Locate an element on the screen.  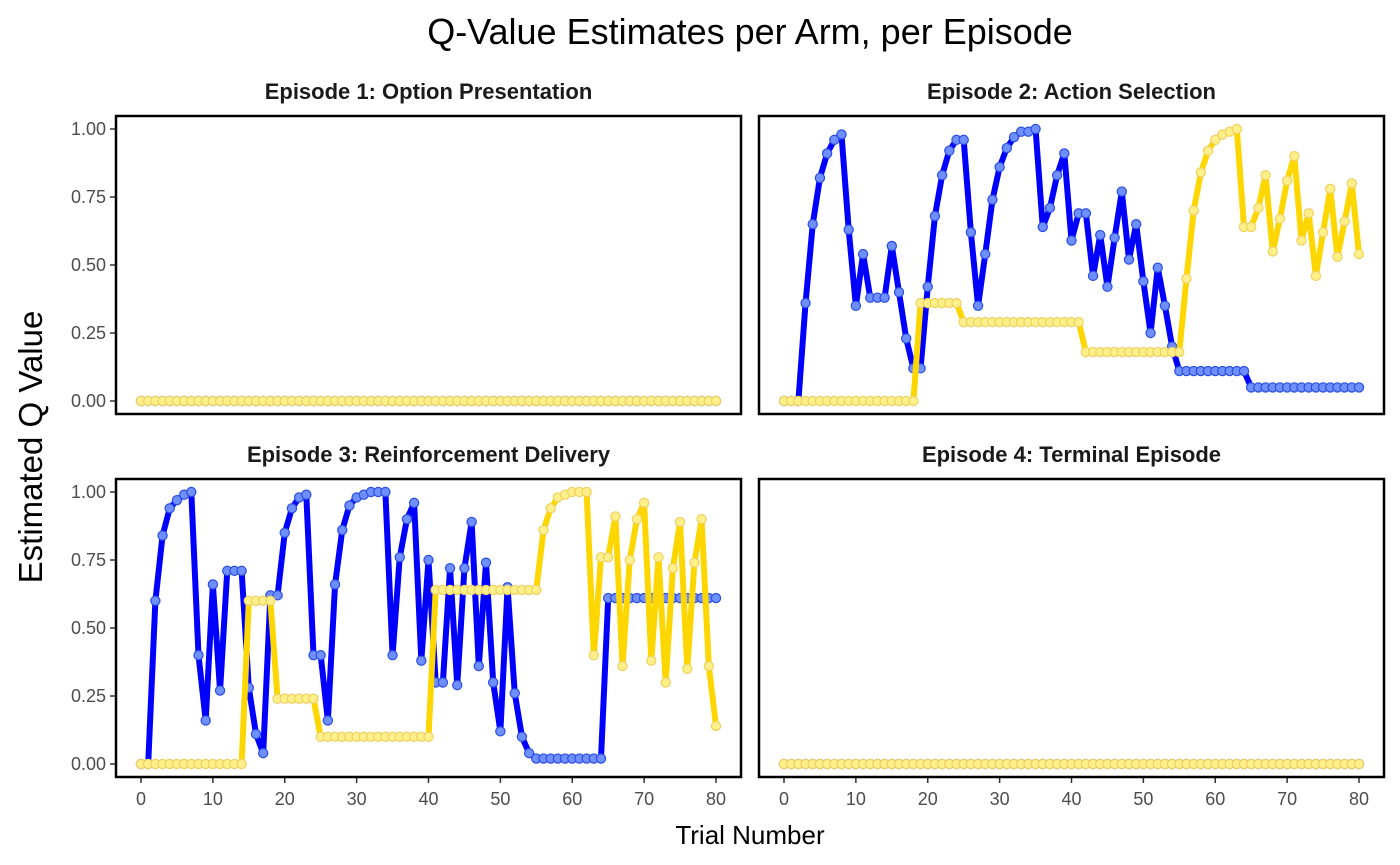
y-tick-label: 0.00 is located at coordinates (88, 764).